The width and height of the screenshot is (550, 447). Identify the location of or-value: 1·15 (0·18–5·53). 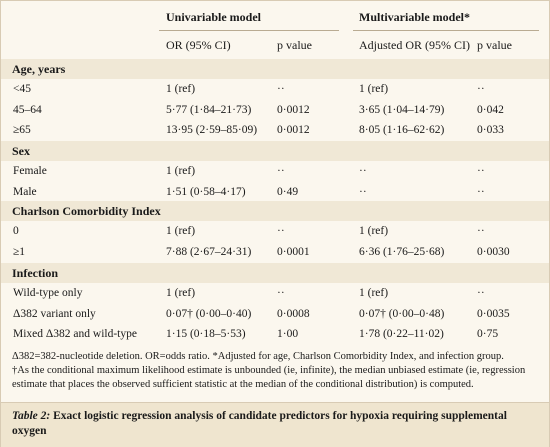
(206, 334).